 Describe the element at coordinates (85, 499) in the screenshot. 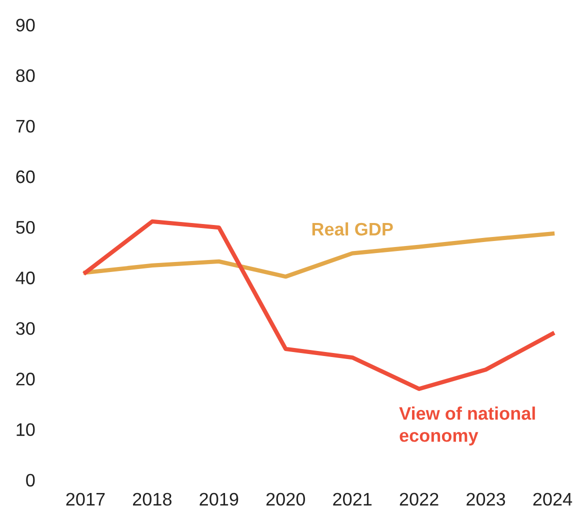

I see `x-tick-label: 2017` at that location.